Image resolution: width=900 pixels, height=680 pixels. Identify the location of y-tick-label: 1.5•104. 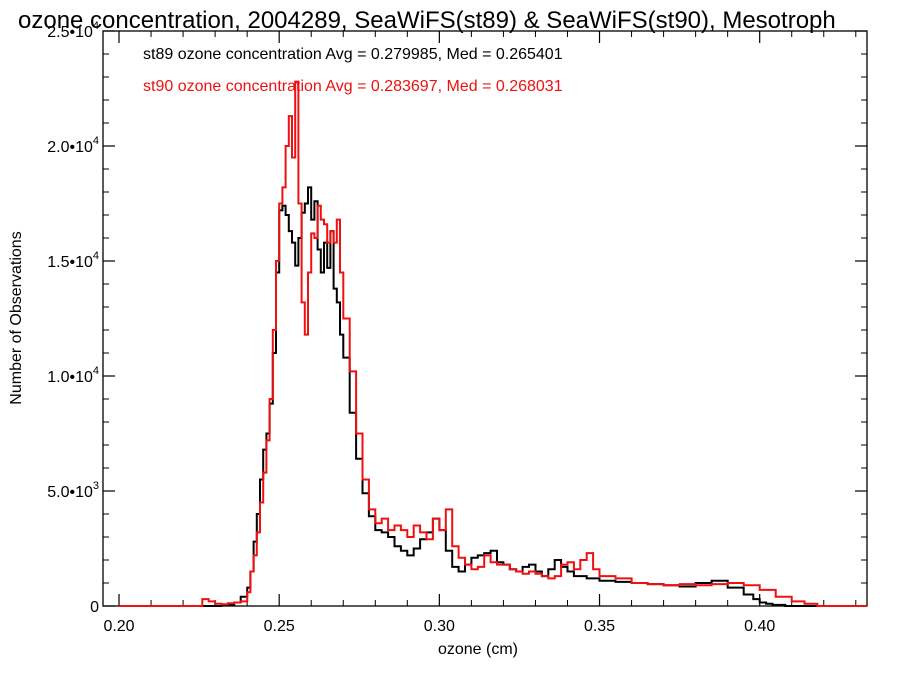
(73, 260).